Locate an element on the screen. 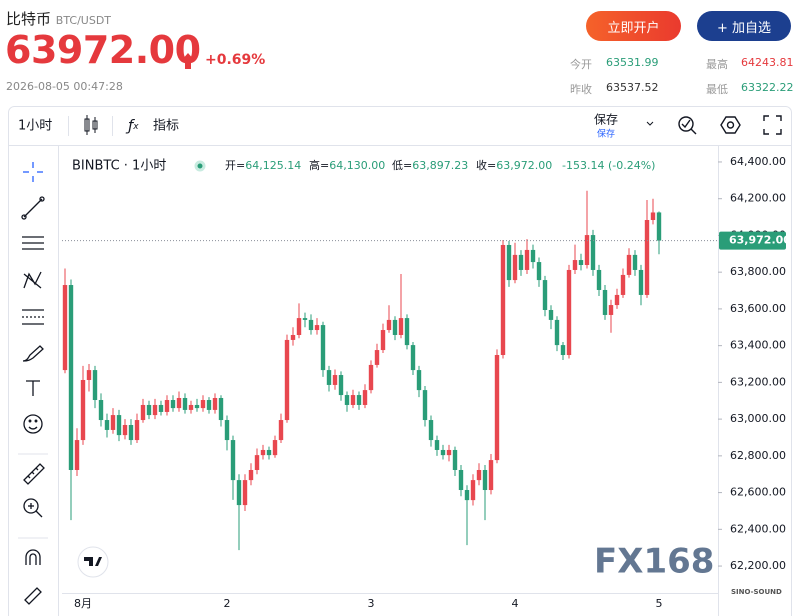 Image resolution: width=799 pixels, height=616 pixels. stat-label: 今开 is located at coordinates (581, 64).